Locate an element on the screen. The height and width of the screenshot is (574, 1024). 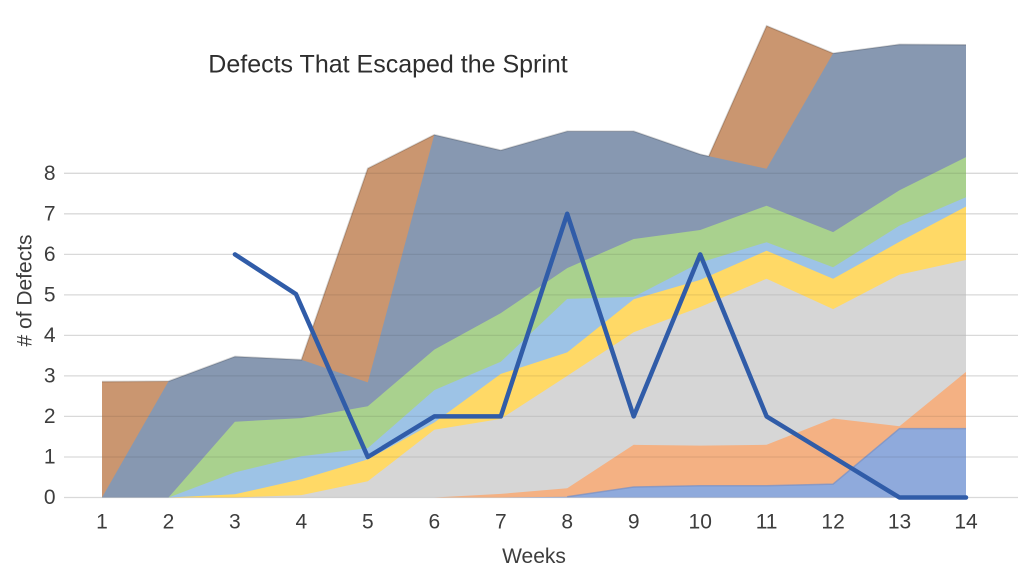
svg-text: 13 is located at coordinates (899, 521).